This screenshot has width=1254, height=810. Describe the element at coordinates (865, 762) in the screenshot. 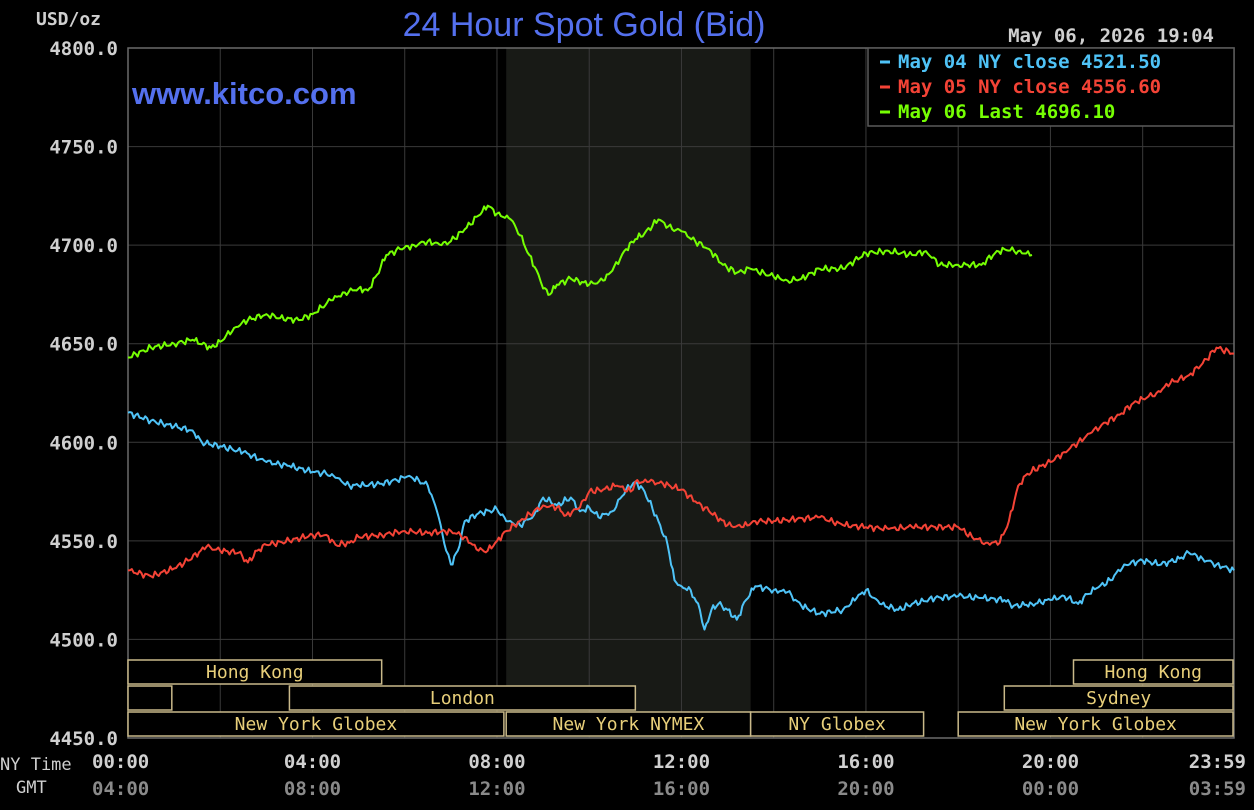

I see `x-tick-label-ny: 16:00` at that location.